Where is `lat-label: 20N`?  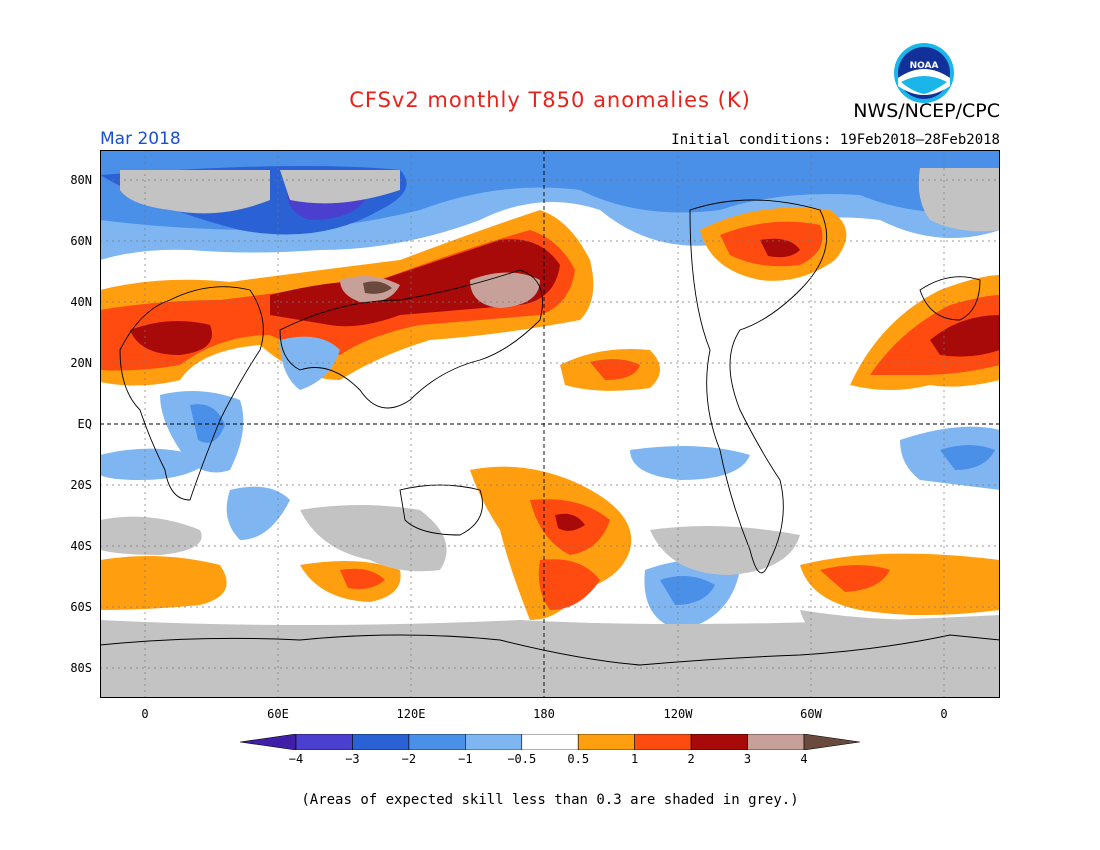 lat-label: 20N is located at coordinates (81, 363).